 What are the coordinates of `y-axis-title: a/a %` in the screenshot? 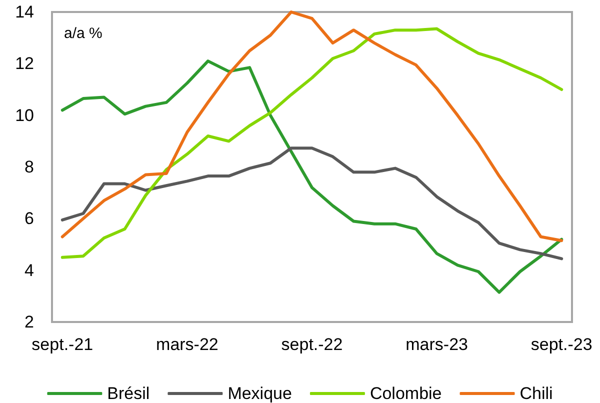 It's located at (83, 33).